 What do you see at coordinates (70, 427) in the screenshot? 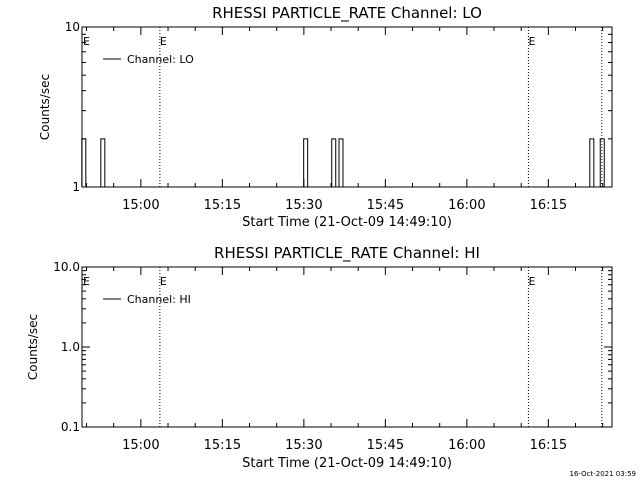
I see `p2-y-tick-label: 0.1` at bounding box center [70, 427].